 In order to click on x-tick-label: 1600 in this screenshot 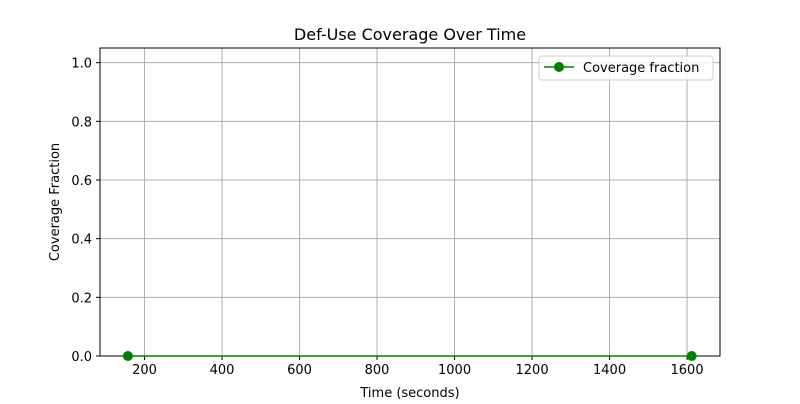, I will do `click(687, 370)`.